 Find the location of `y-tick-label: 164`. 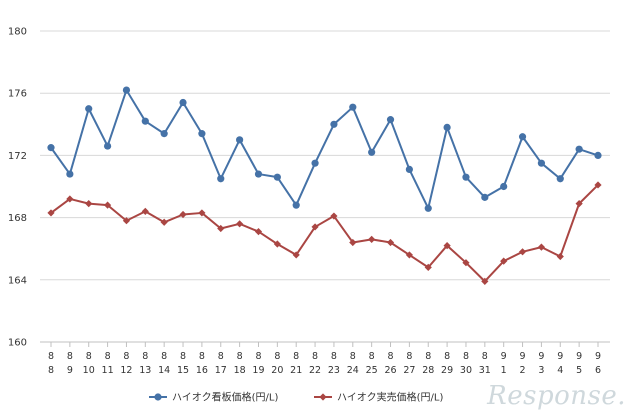

y-tick-label: 164 is located at coordinates (17, 280).